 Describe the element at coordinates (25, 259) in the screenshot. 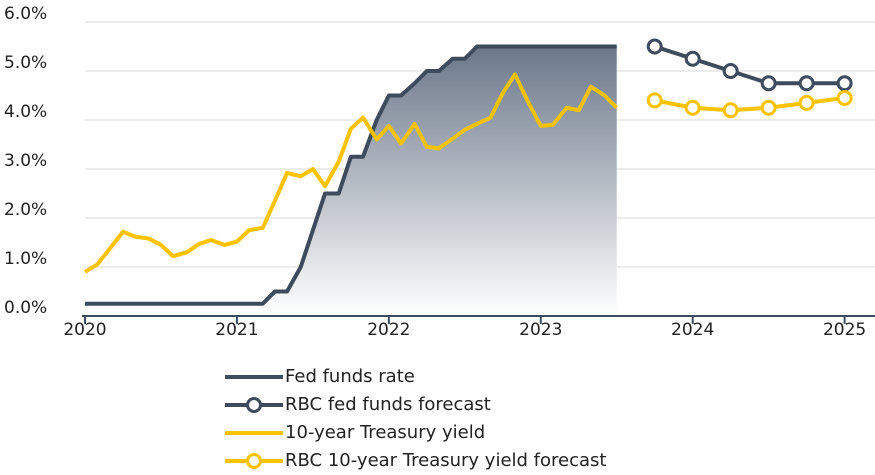

I see `y-tick-label: 1.0%` at that location.